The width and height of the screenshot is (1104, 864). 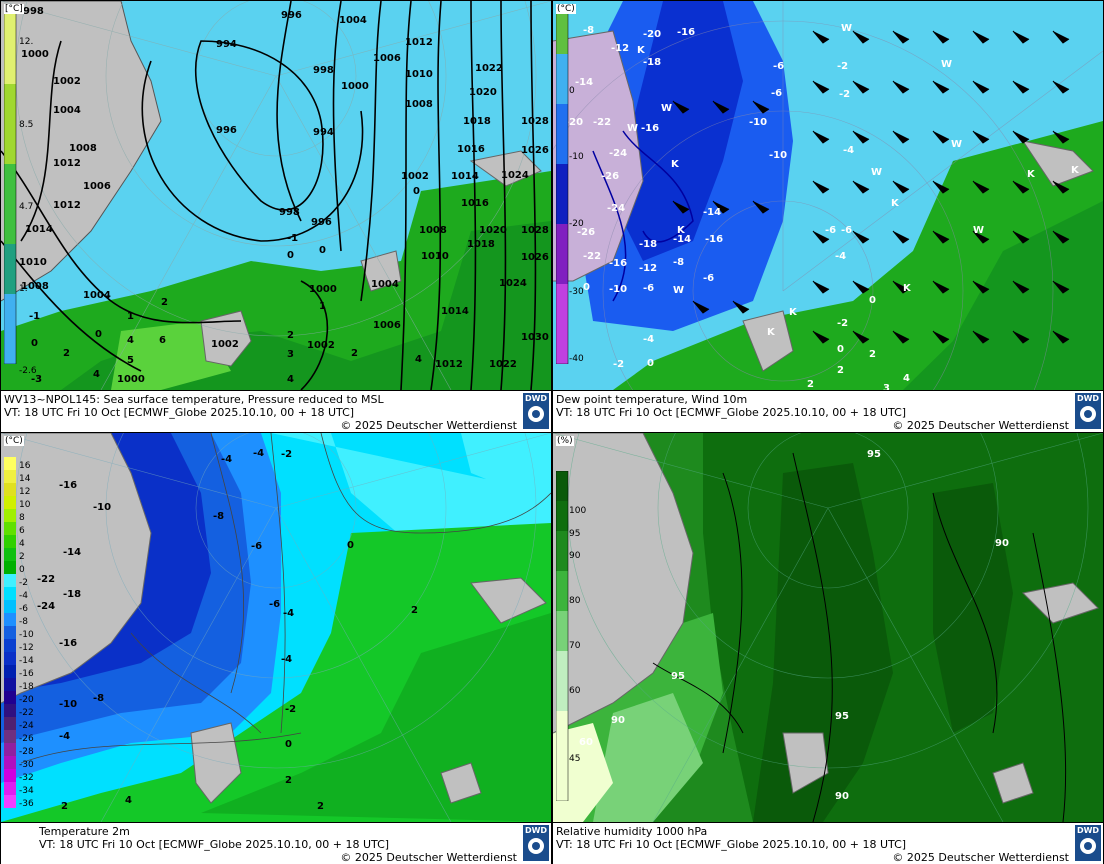 I want to click on svg-text: 1002, so click(x=67, y=81).